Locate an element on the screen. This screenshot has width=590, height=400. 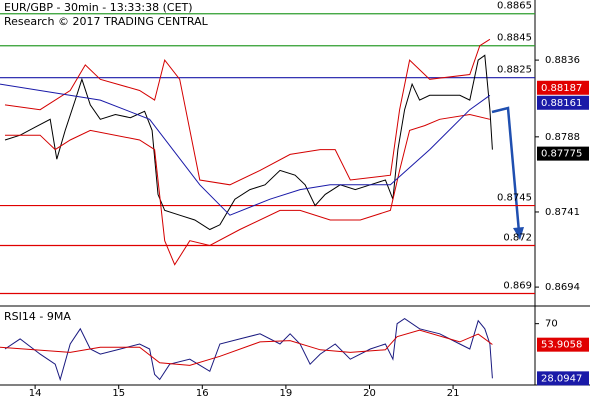
y-tick-label: 0.8836 is located at coordinates (562, 60).